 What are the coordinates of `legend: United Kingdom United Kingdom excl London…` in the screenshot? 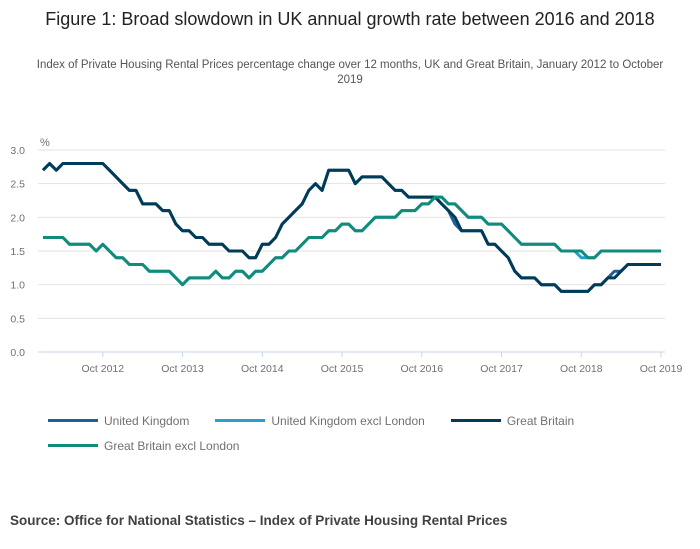 It's located at (358, 433).